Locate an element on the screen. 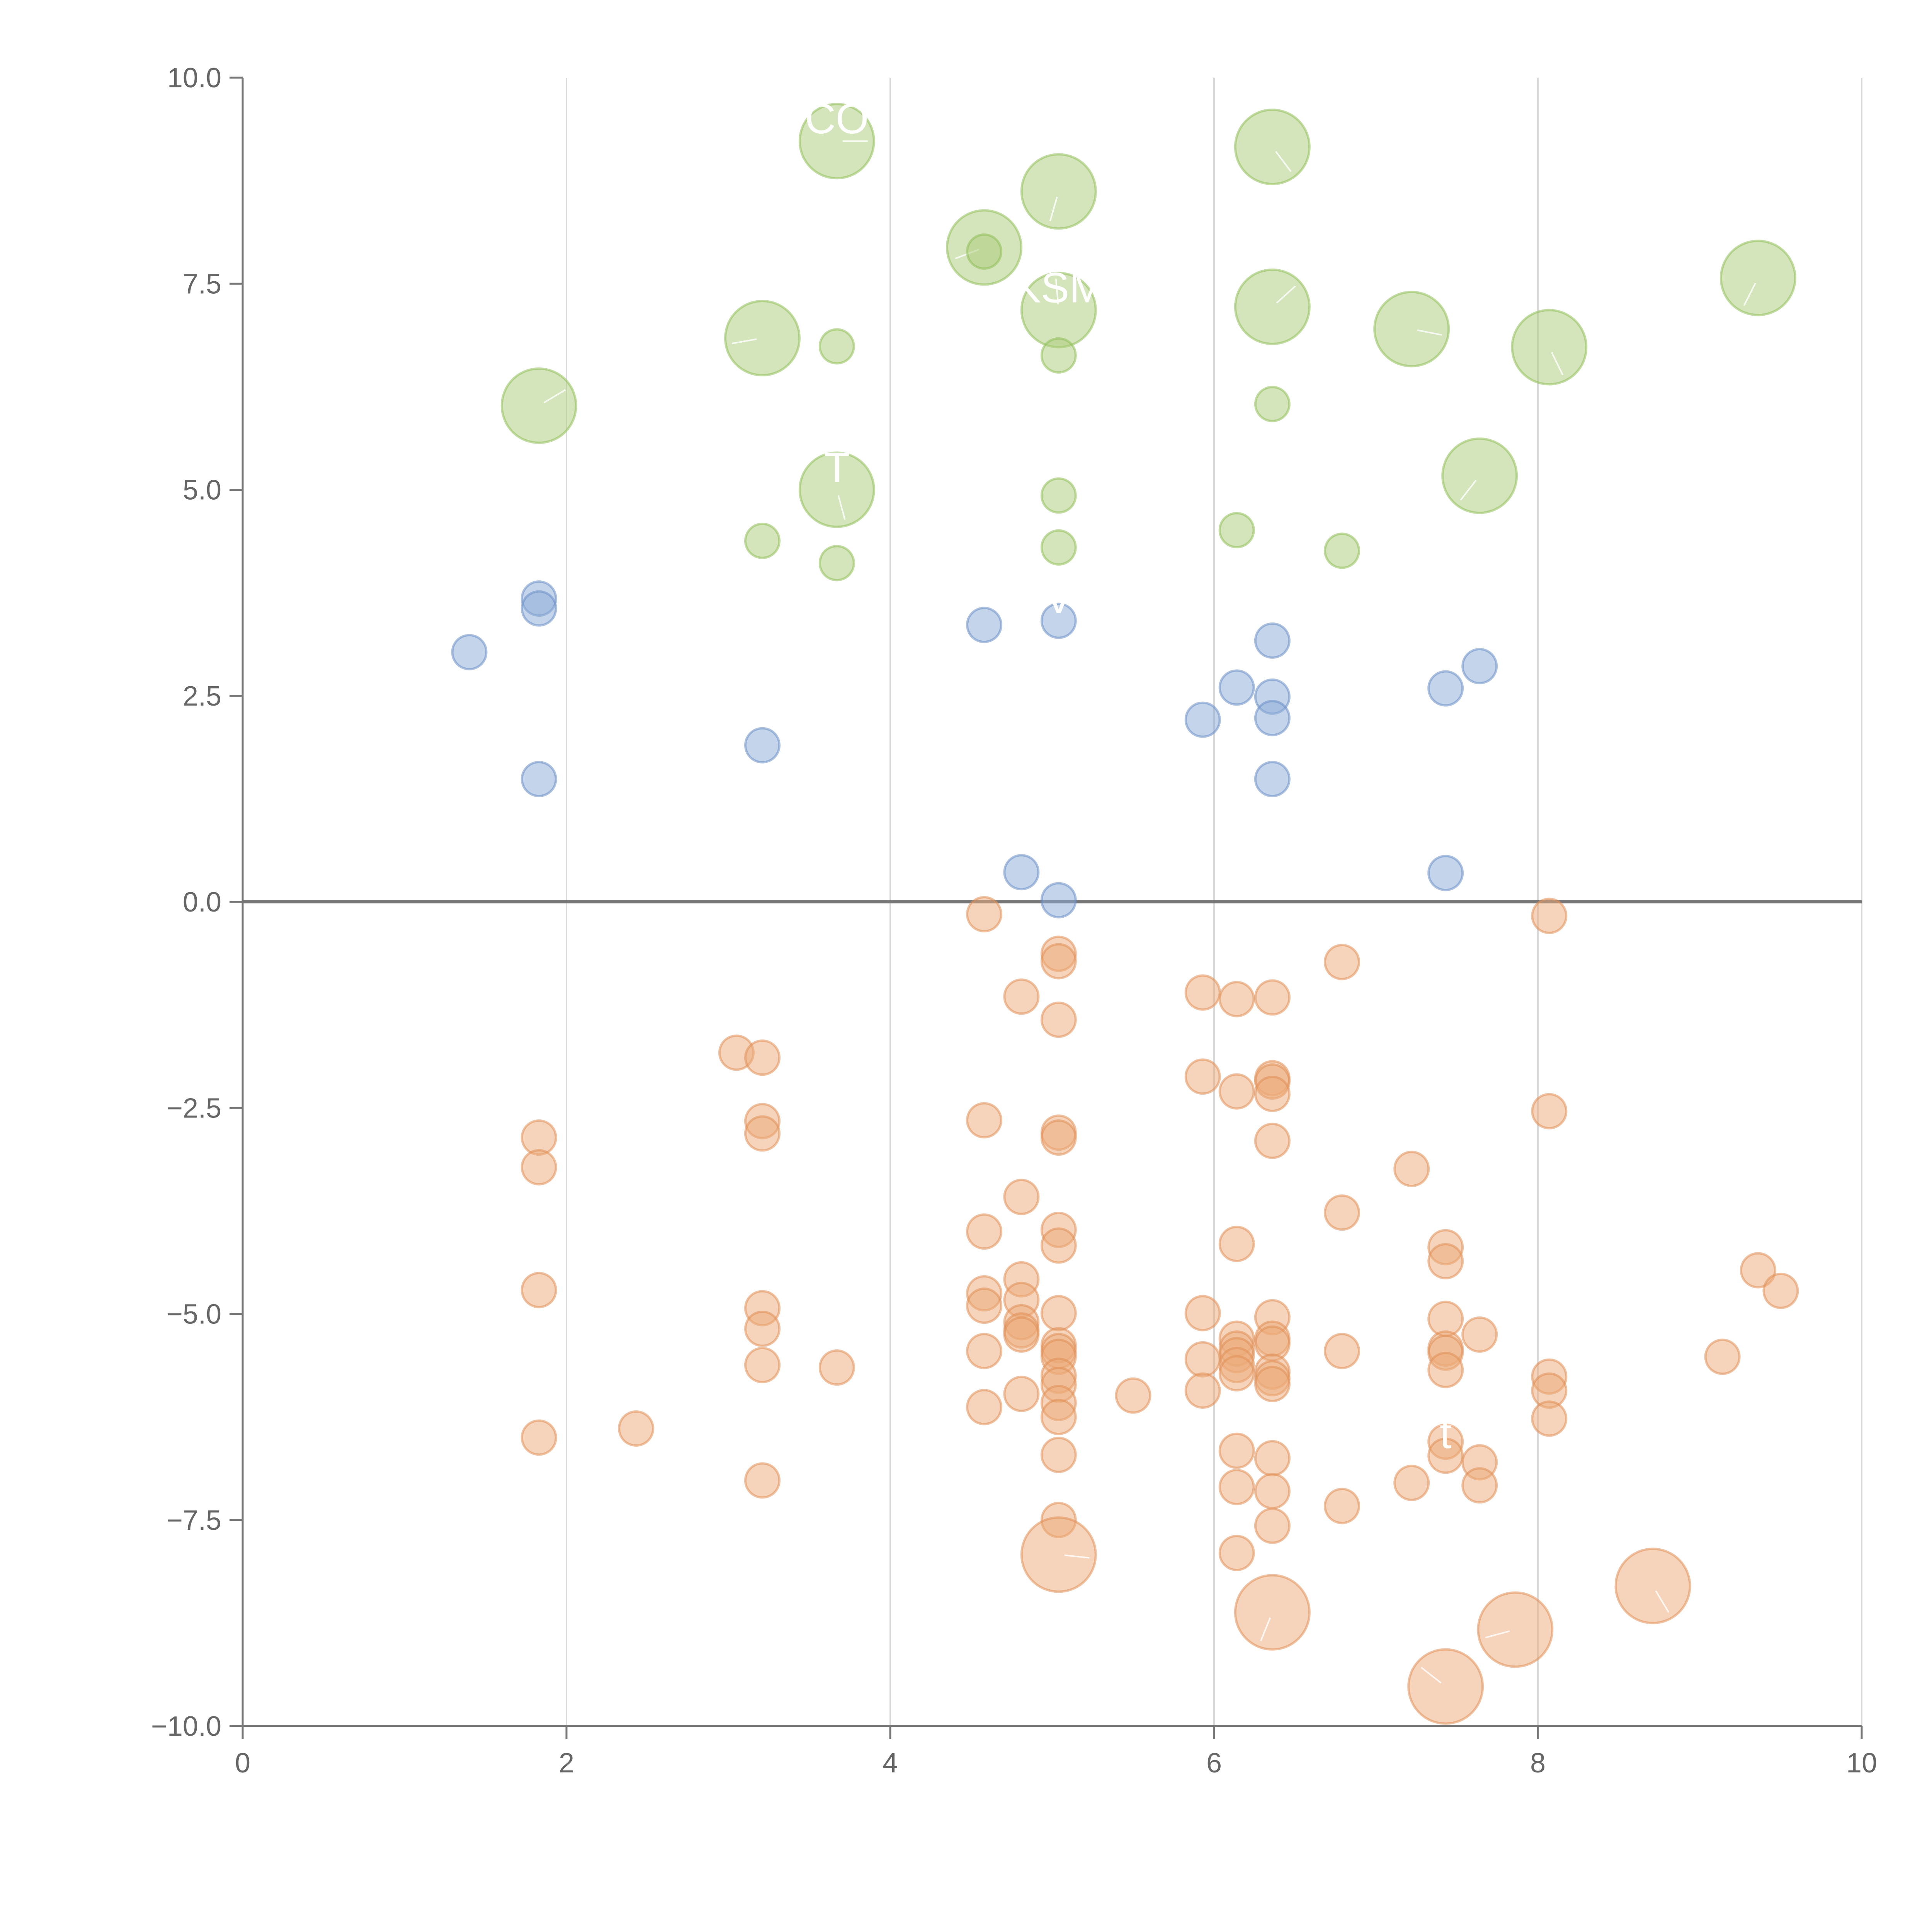 Image resolution: width=1932 pixels, height=1932 pixels. y-tick-label: −2.5 is located at coordinates (194, 1108).